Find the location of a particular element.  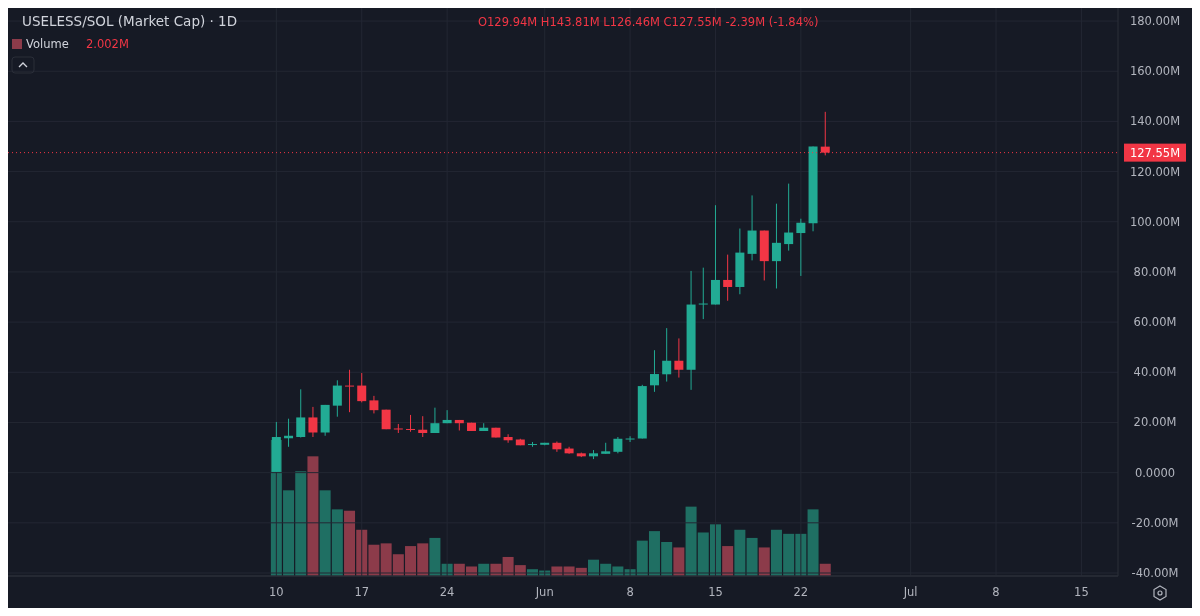

y-tick-label: -20.00M is located at coordinates (1155, 522).